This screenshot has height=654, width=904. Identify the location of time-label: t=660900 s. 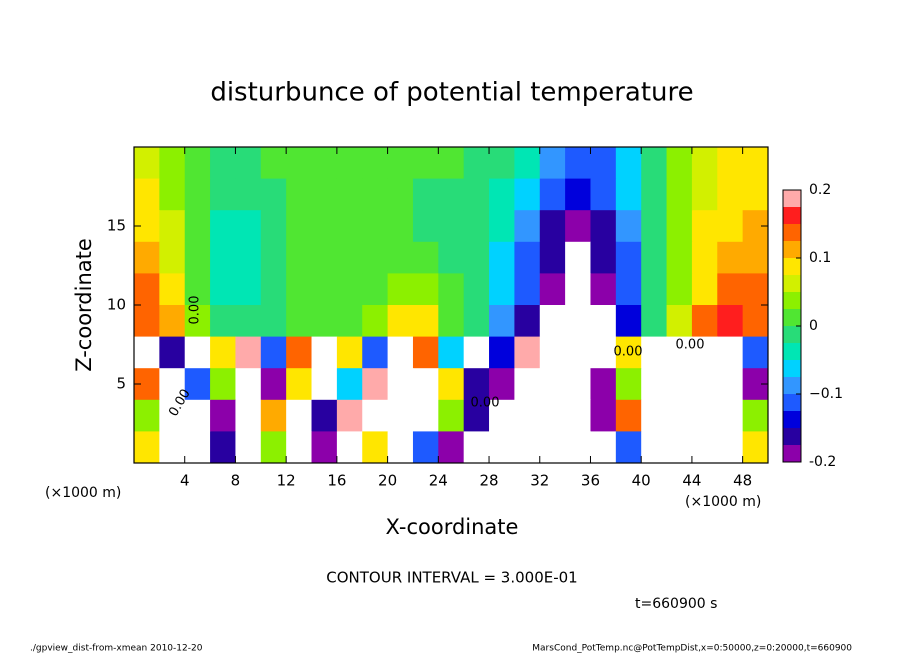
(676, 604).